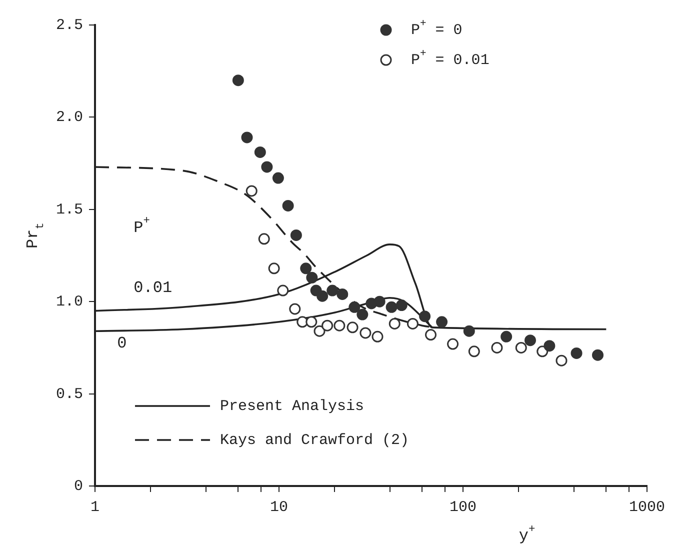  Describe the element at coordinates (463, 507) in the screenshot. I see `x-tick-label: 100` at that location.